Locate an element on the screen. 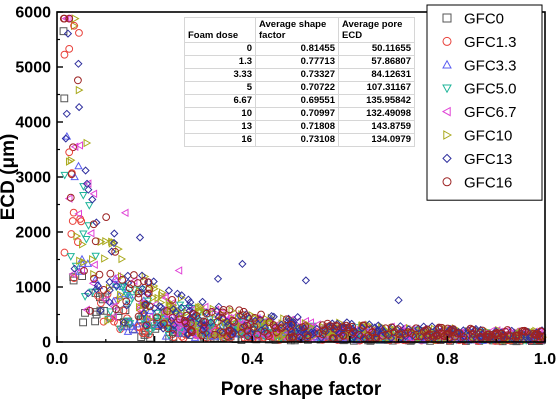  x-axis-title: Pore shape factor is located at coordinates (301, 389).